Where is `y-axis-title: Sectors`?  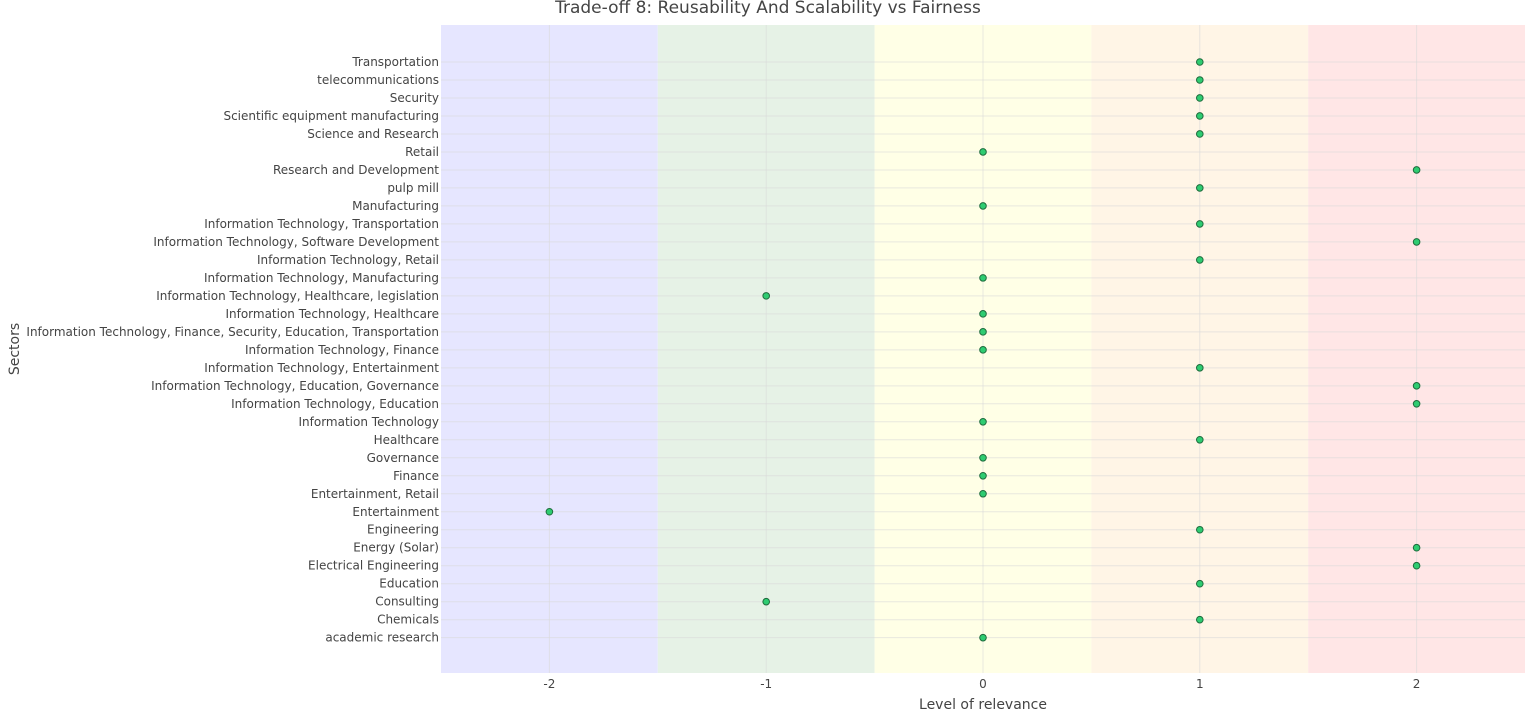
y-axis-title: Sectors is located at coordinates (15, 349).